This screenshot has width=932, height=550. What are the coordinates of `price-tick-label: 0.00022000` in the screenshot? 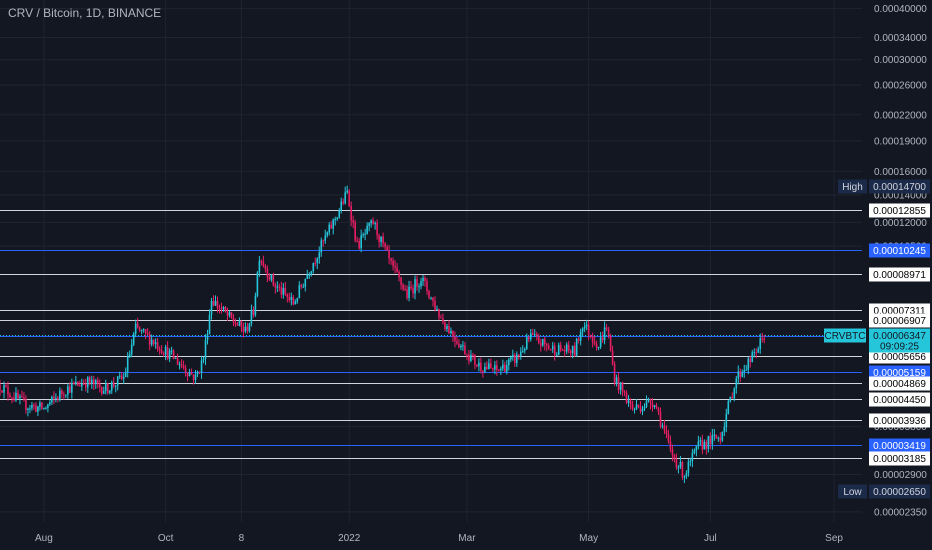 It's located at (900, 115).